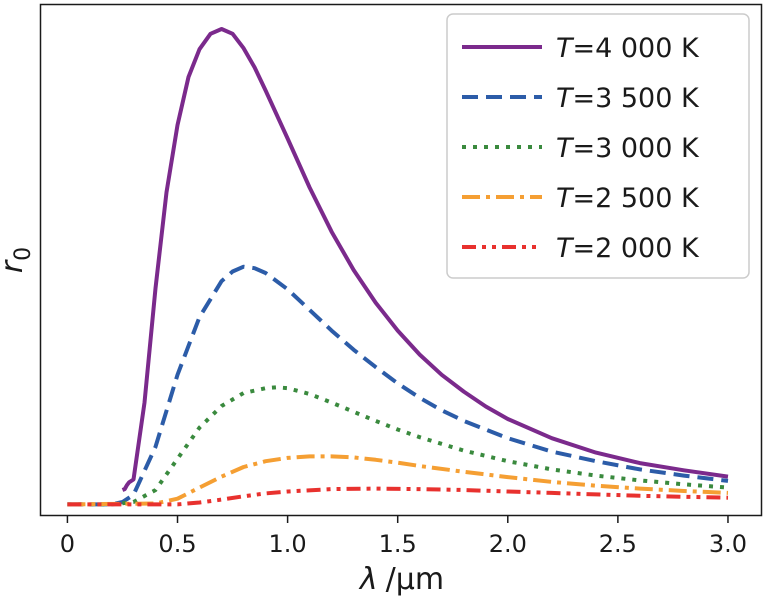 The image size is (767, 604). What do you see at coordinates (728, 544) in the screenshot?
I see `x-tick-label: 3.0` at bounding box center [728, 544].